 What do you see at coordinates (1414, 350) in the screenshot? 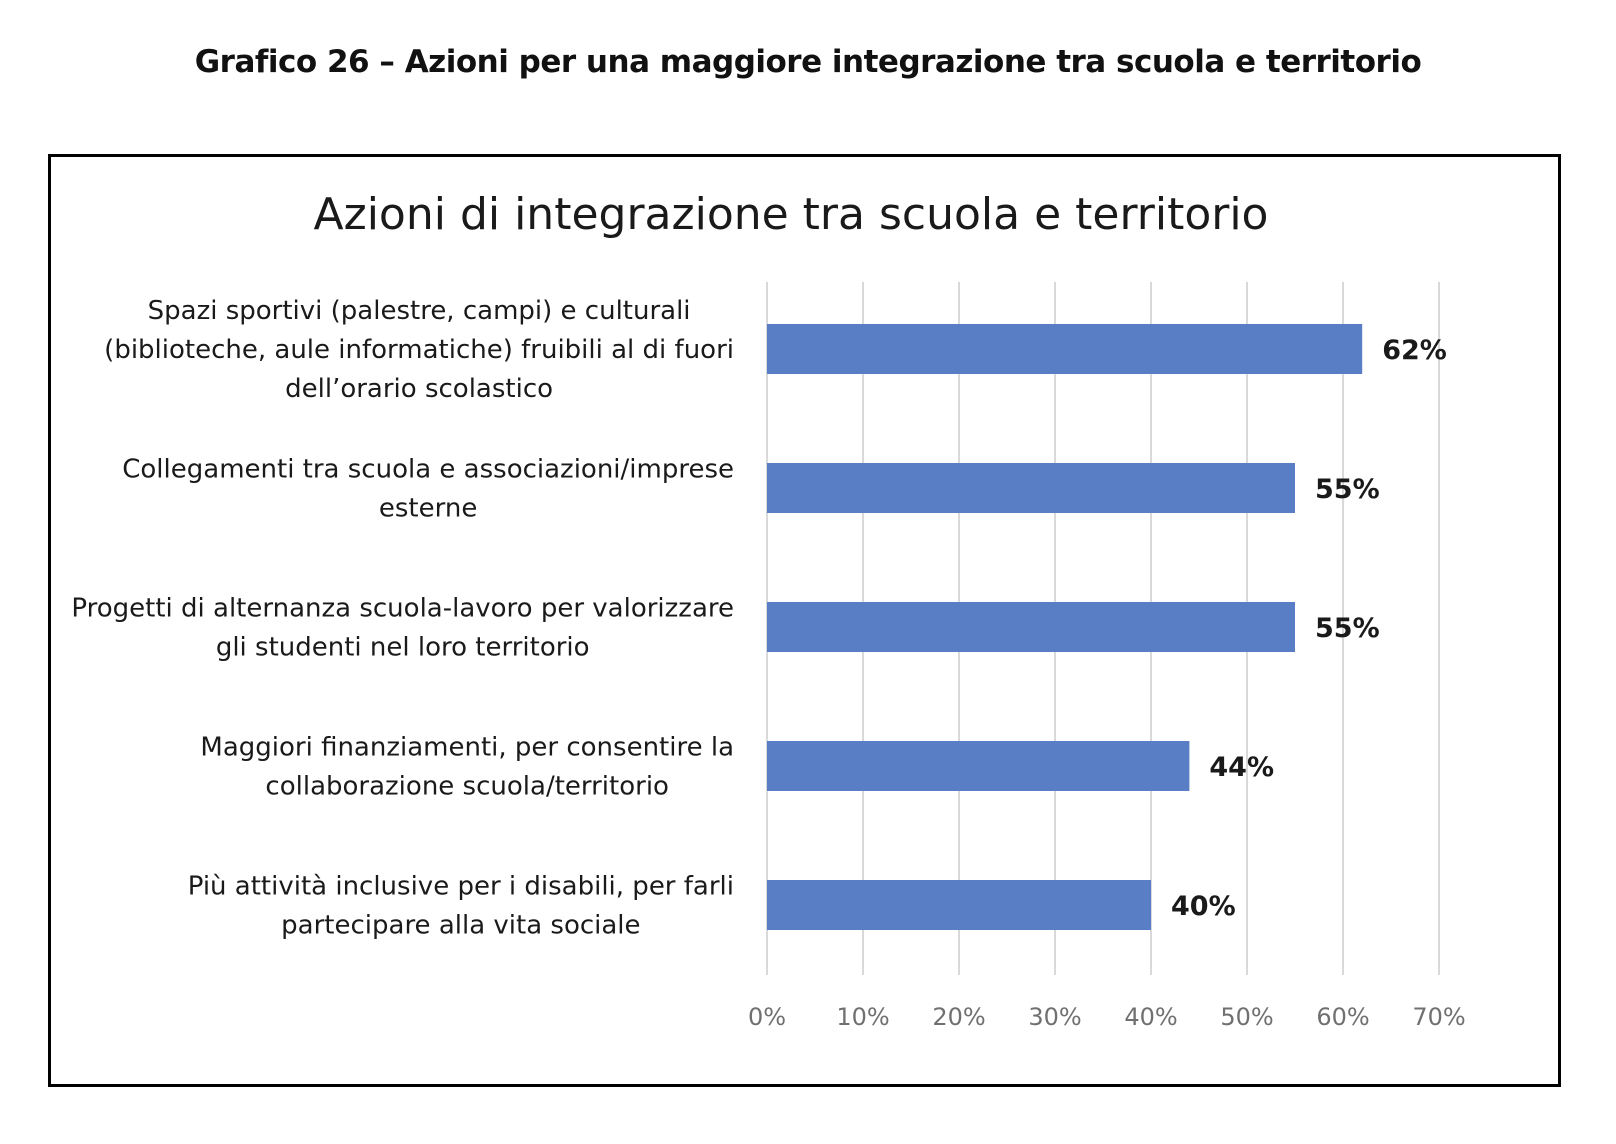
I see `data-label: 62%` at bounding box center [1414, 350].